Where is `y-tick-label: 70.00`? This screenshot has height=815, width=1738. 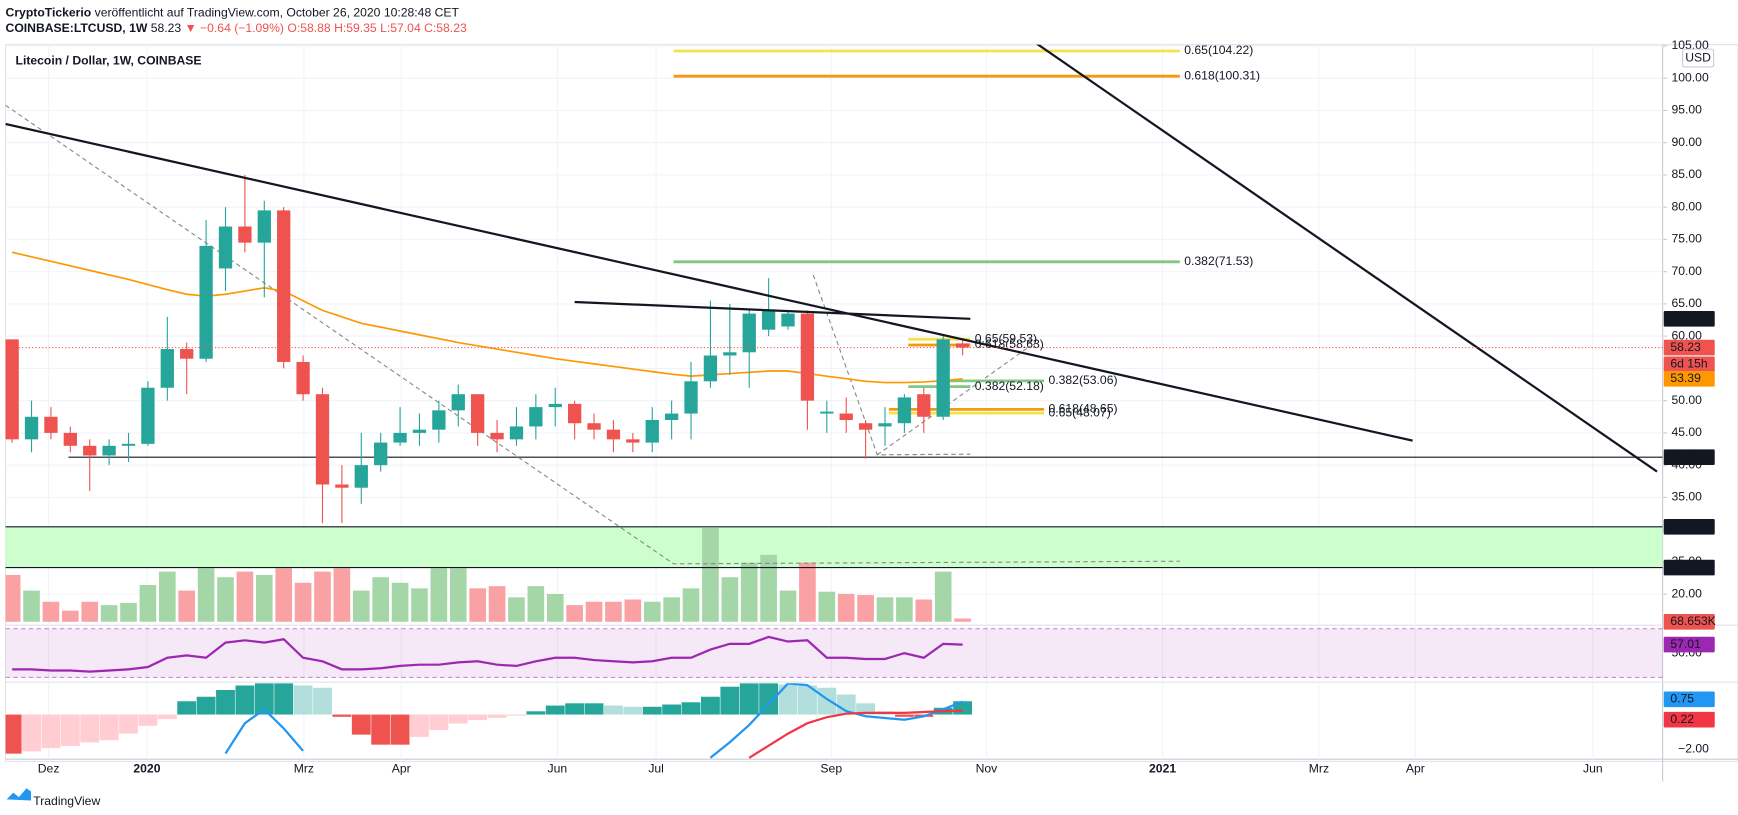 y-tick-label: 70.00 is located at coordinates (1686, 271).